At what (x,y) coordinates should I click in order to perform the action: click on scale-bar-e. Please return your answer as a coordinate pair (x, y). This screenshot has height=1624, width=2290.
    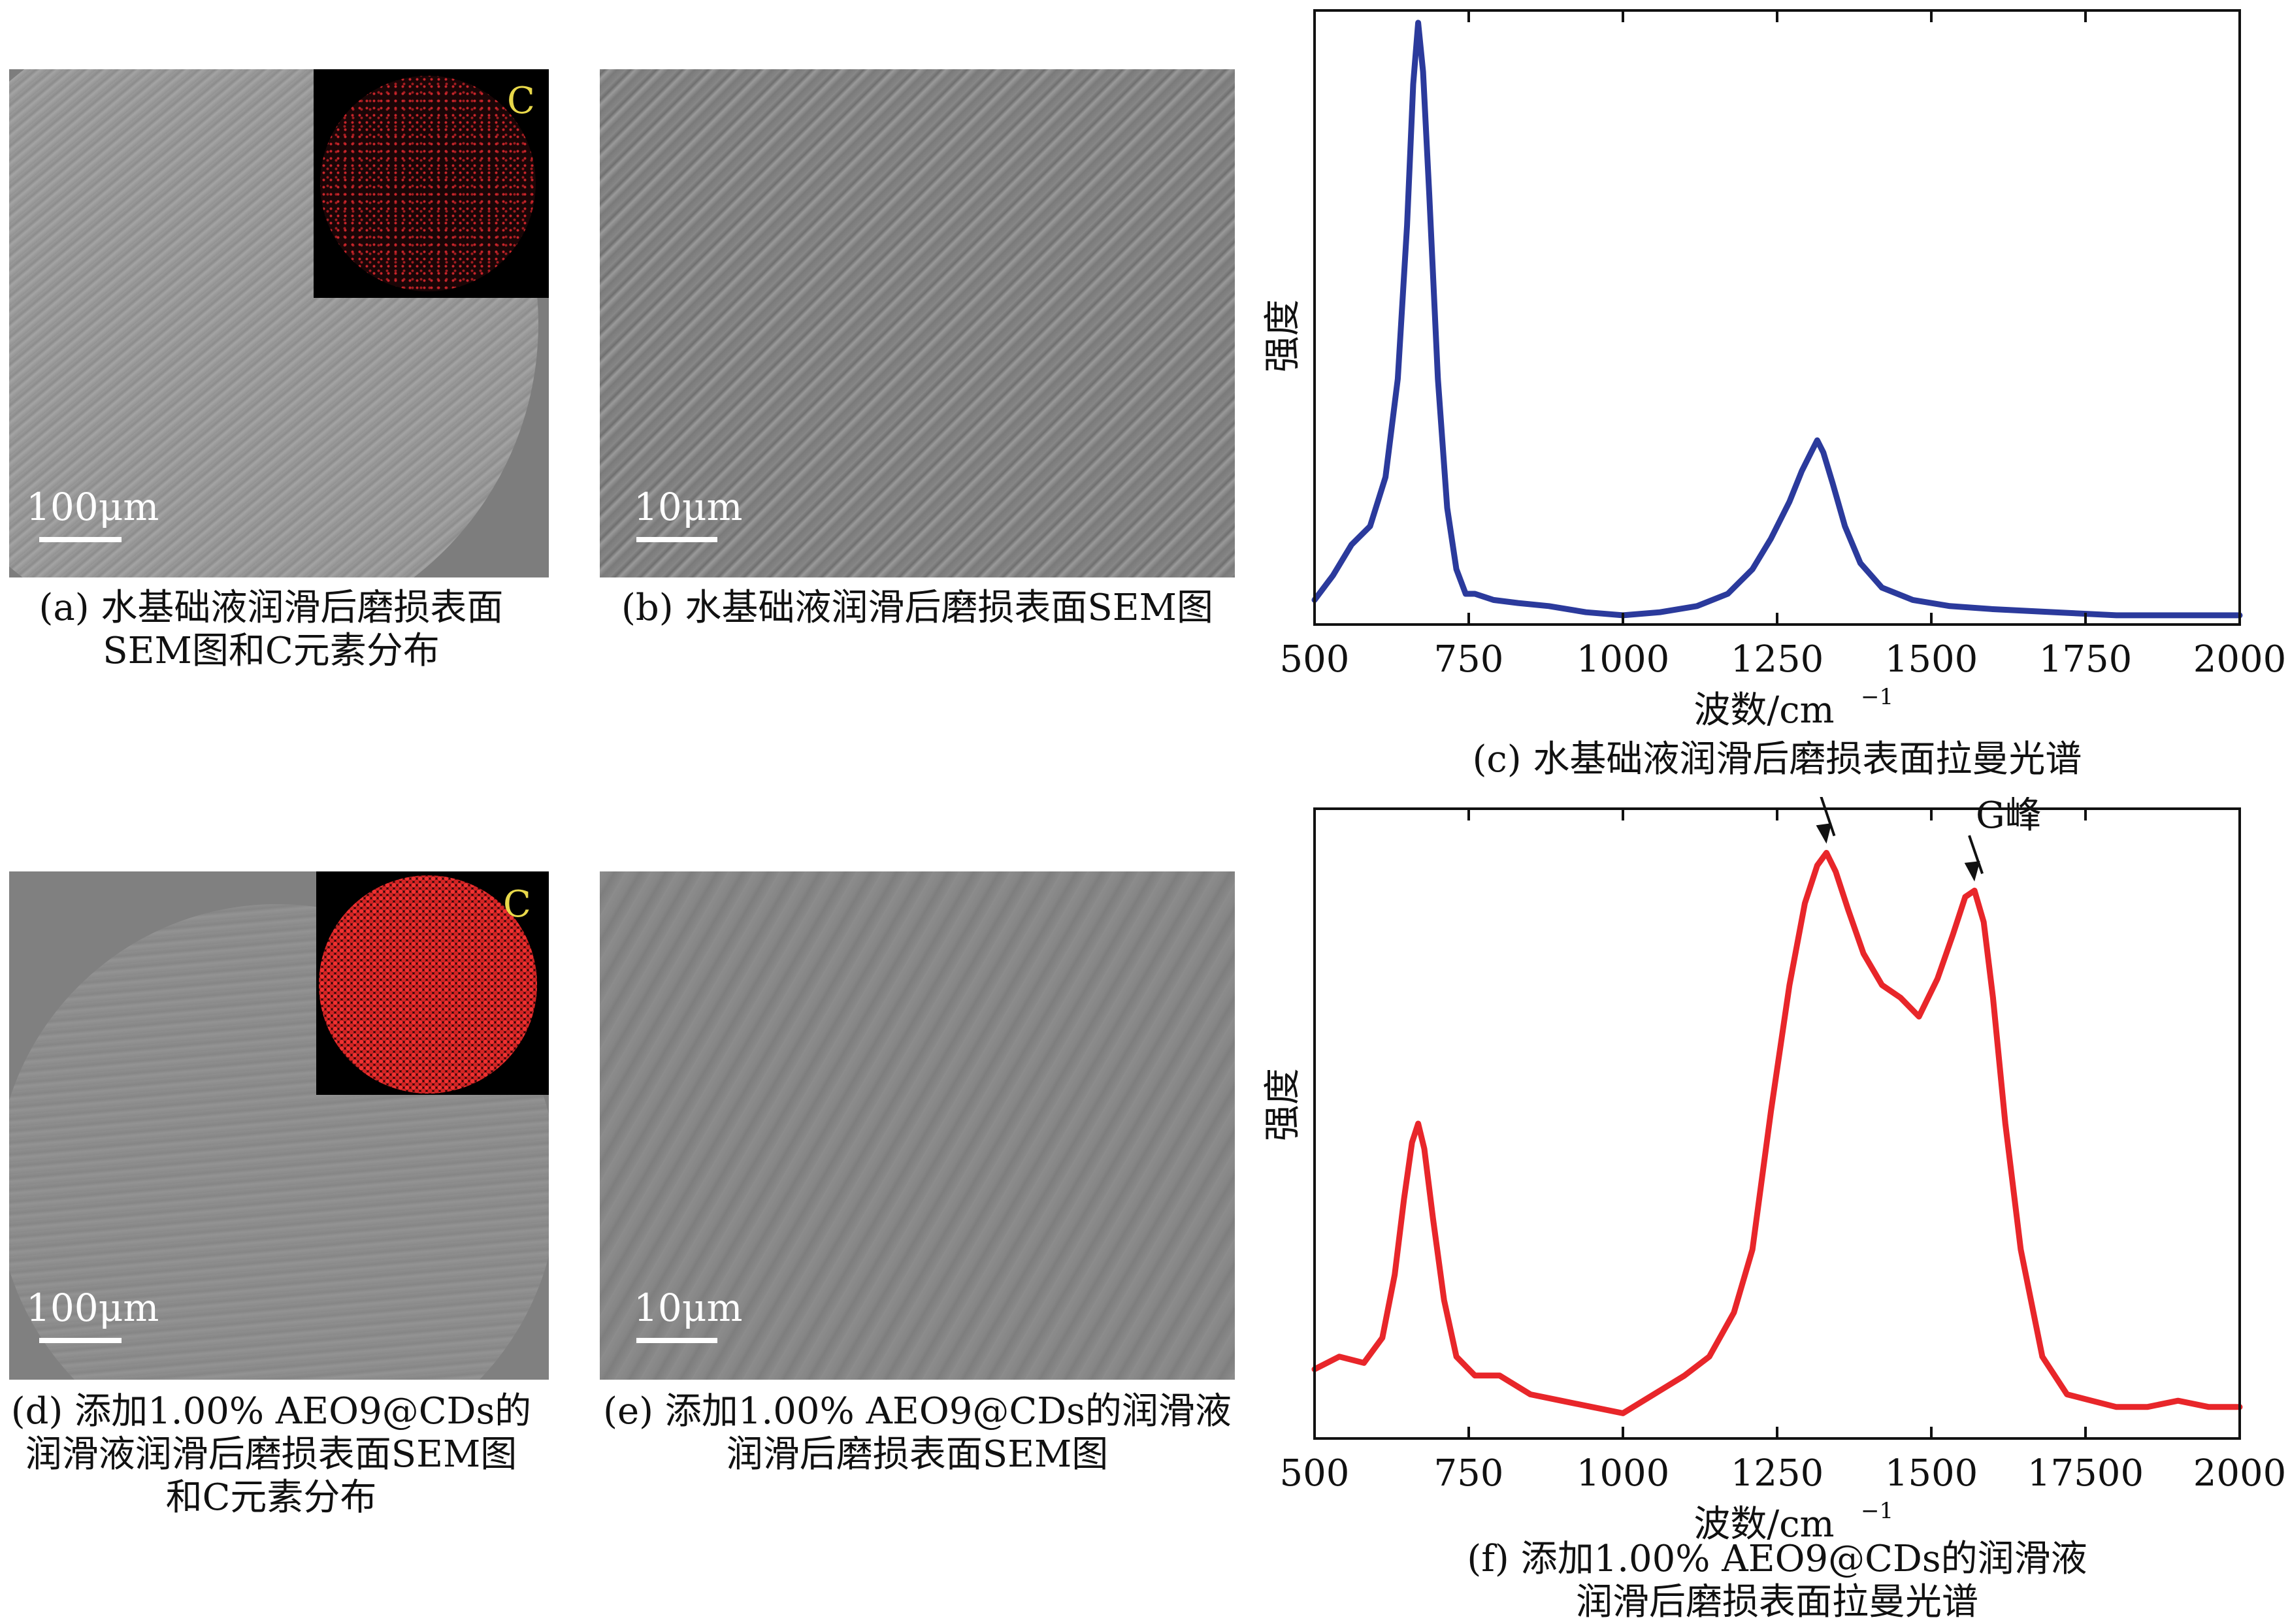
    Looking at the image, I should click on (676, 1341).